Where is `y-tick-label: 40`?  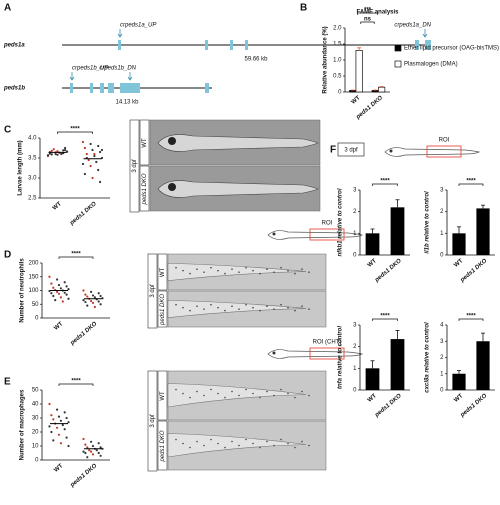
y-tick-label: 40 is located at coordinates (35, 405).